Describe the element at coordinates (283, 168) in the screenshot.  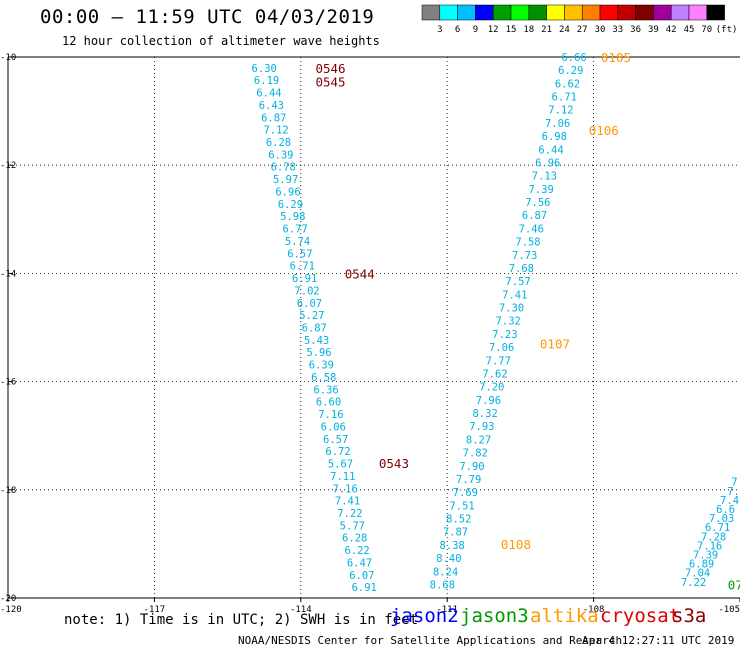
I see `swh-value-label: 6.78` at that location.